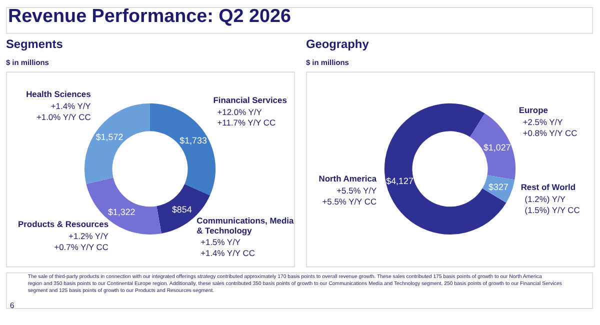 The image size is (600, 325). I want to click on data-label: $854, so click(182, 209).